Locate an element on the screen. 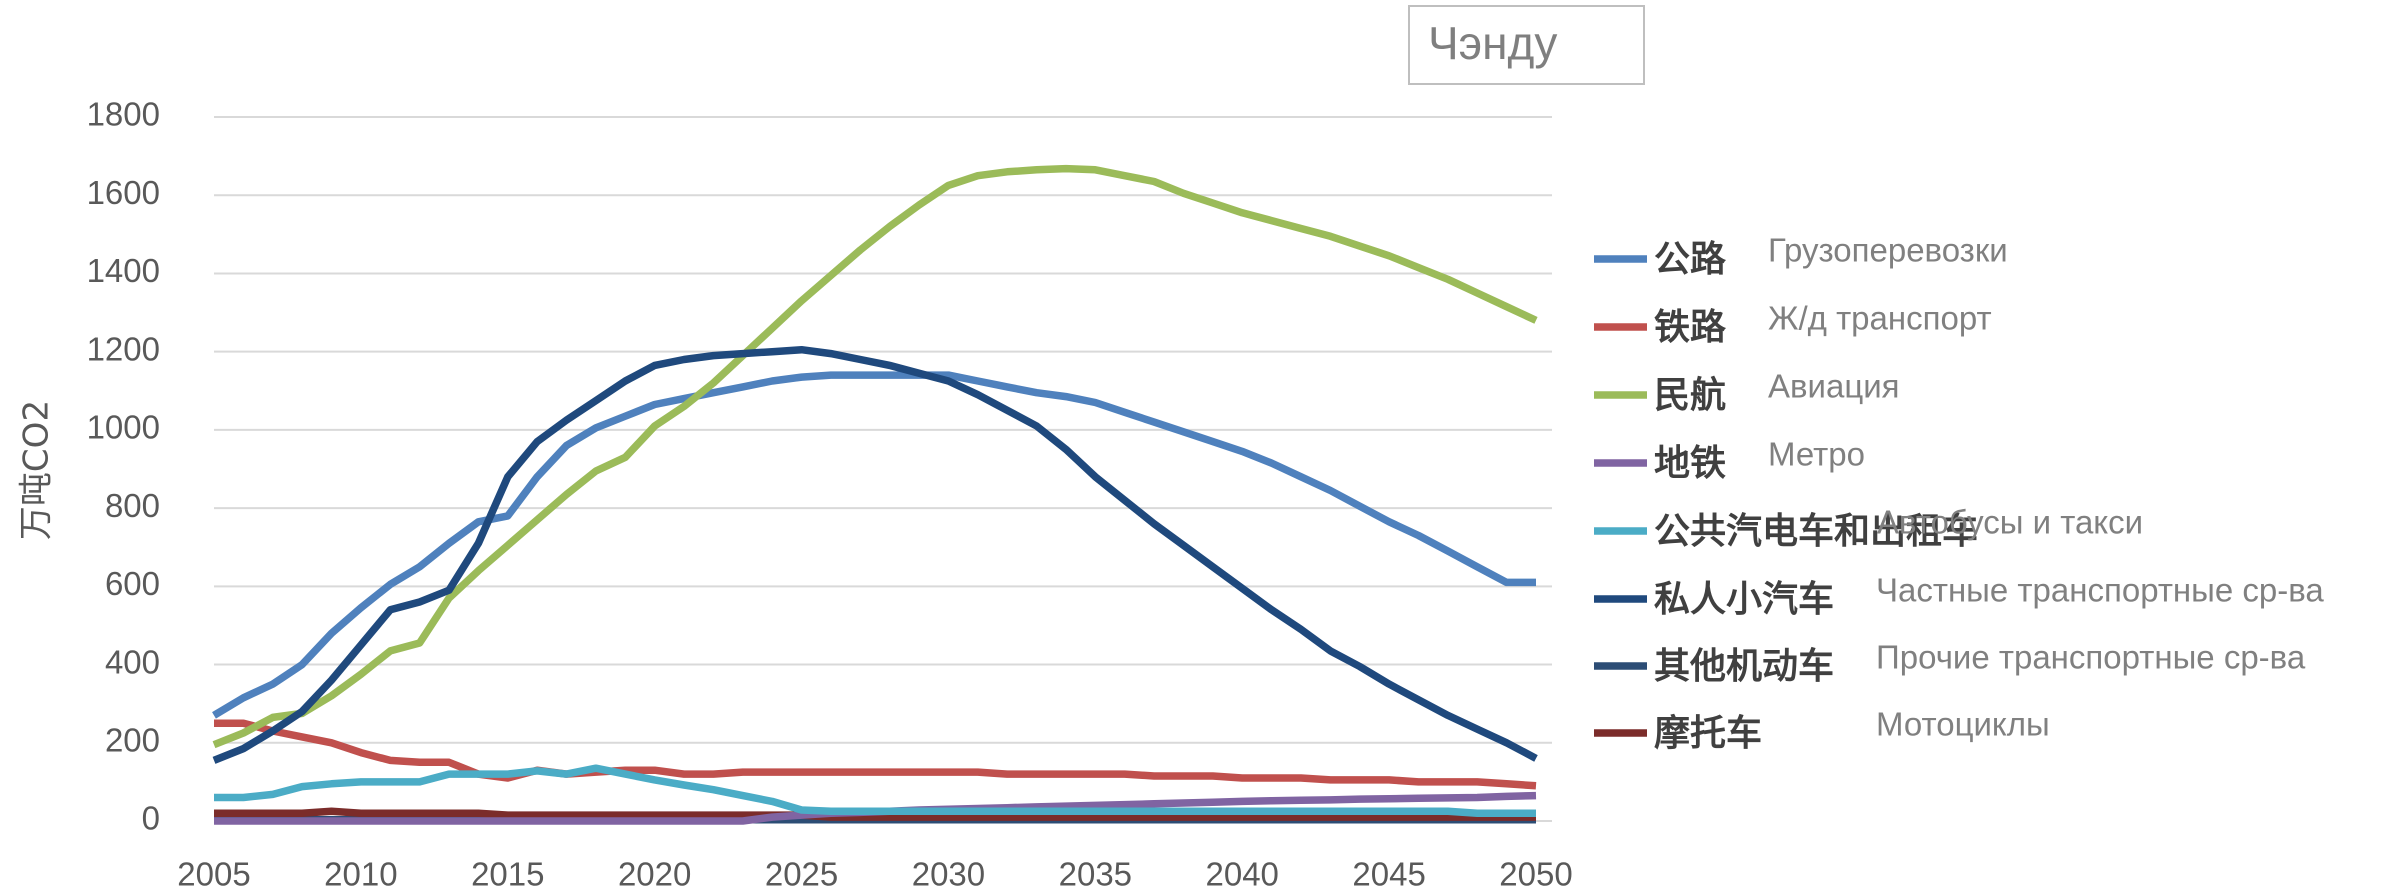 The image size is (2392, 895). y-tick-label: 1200 is located at coordinates (123, 348).